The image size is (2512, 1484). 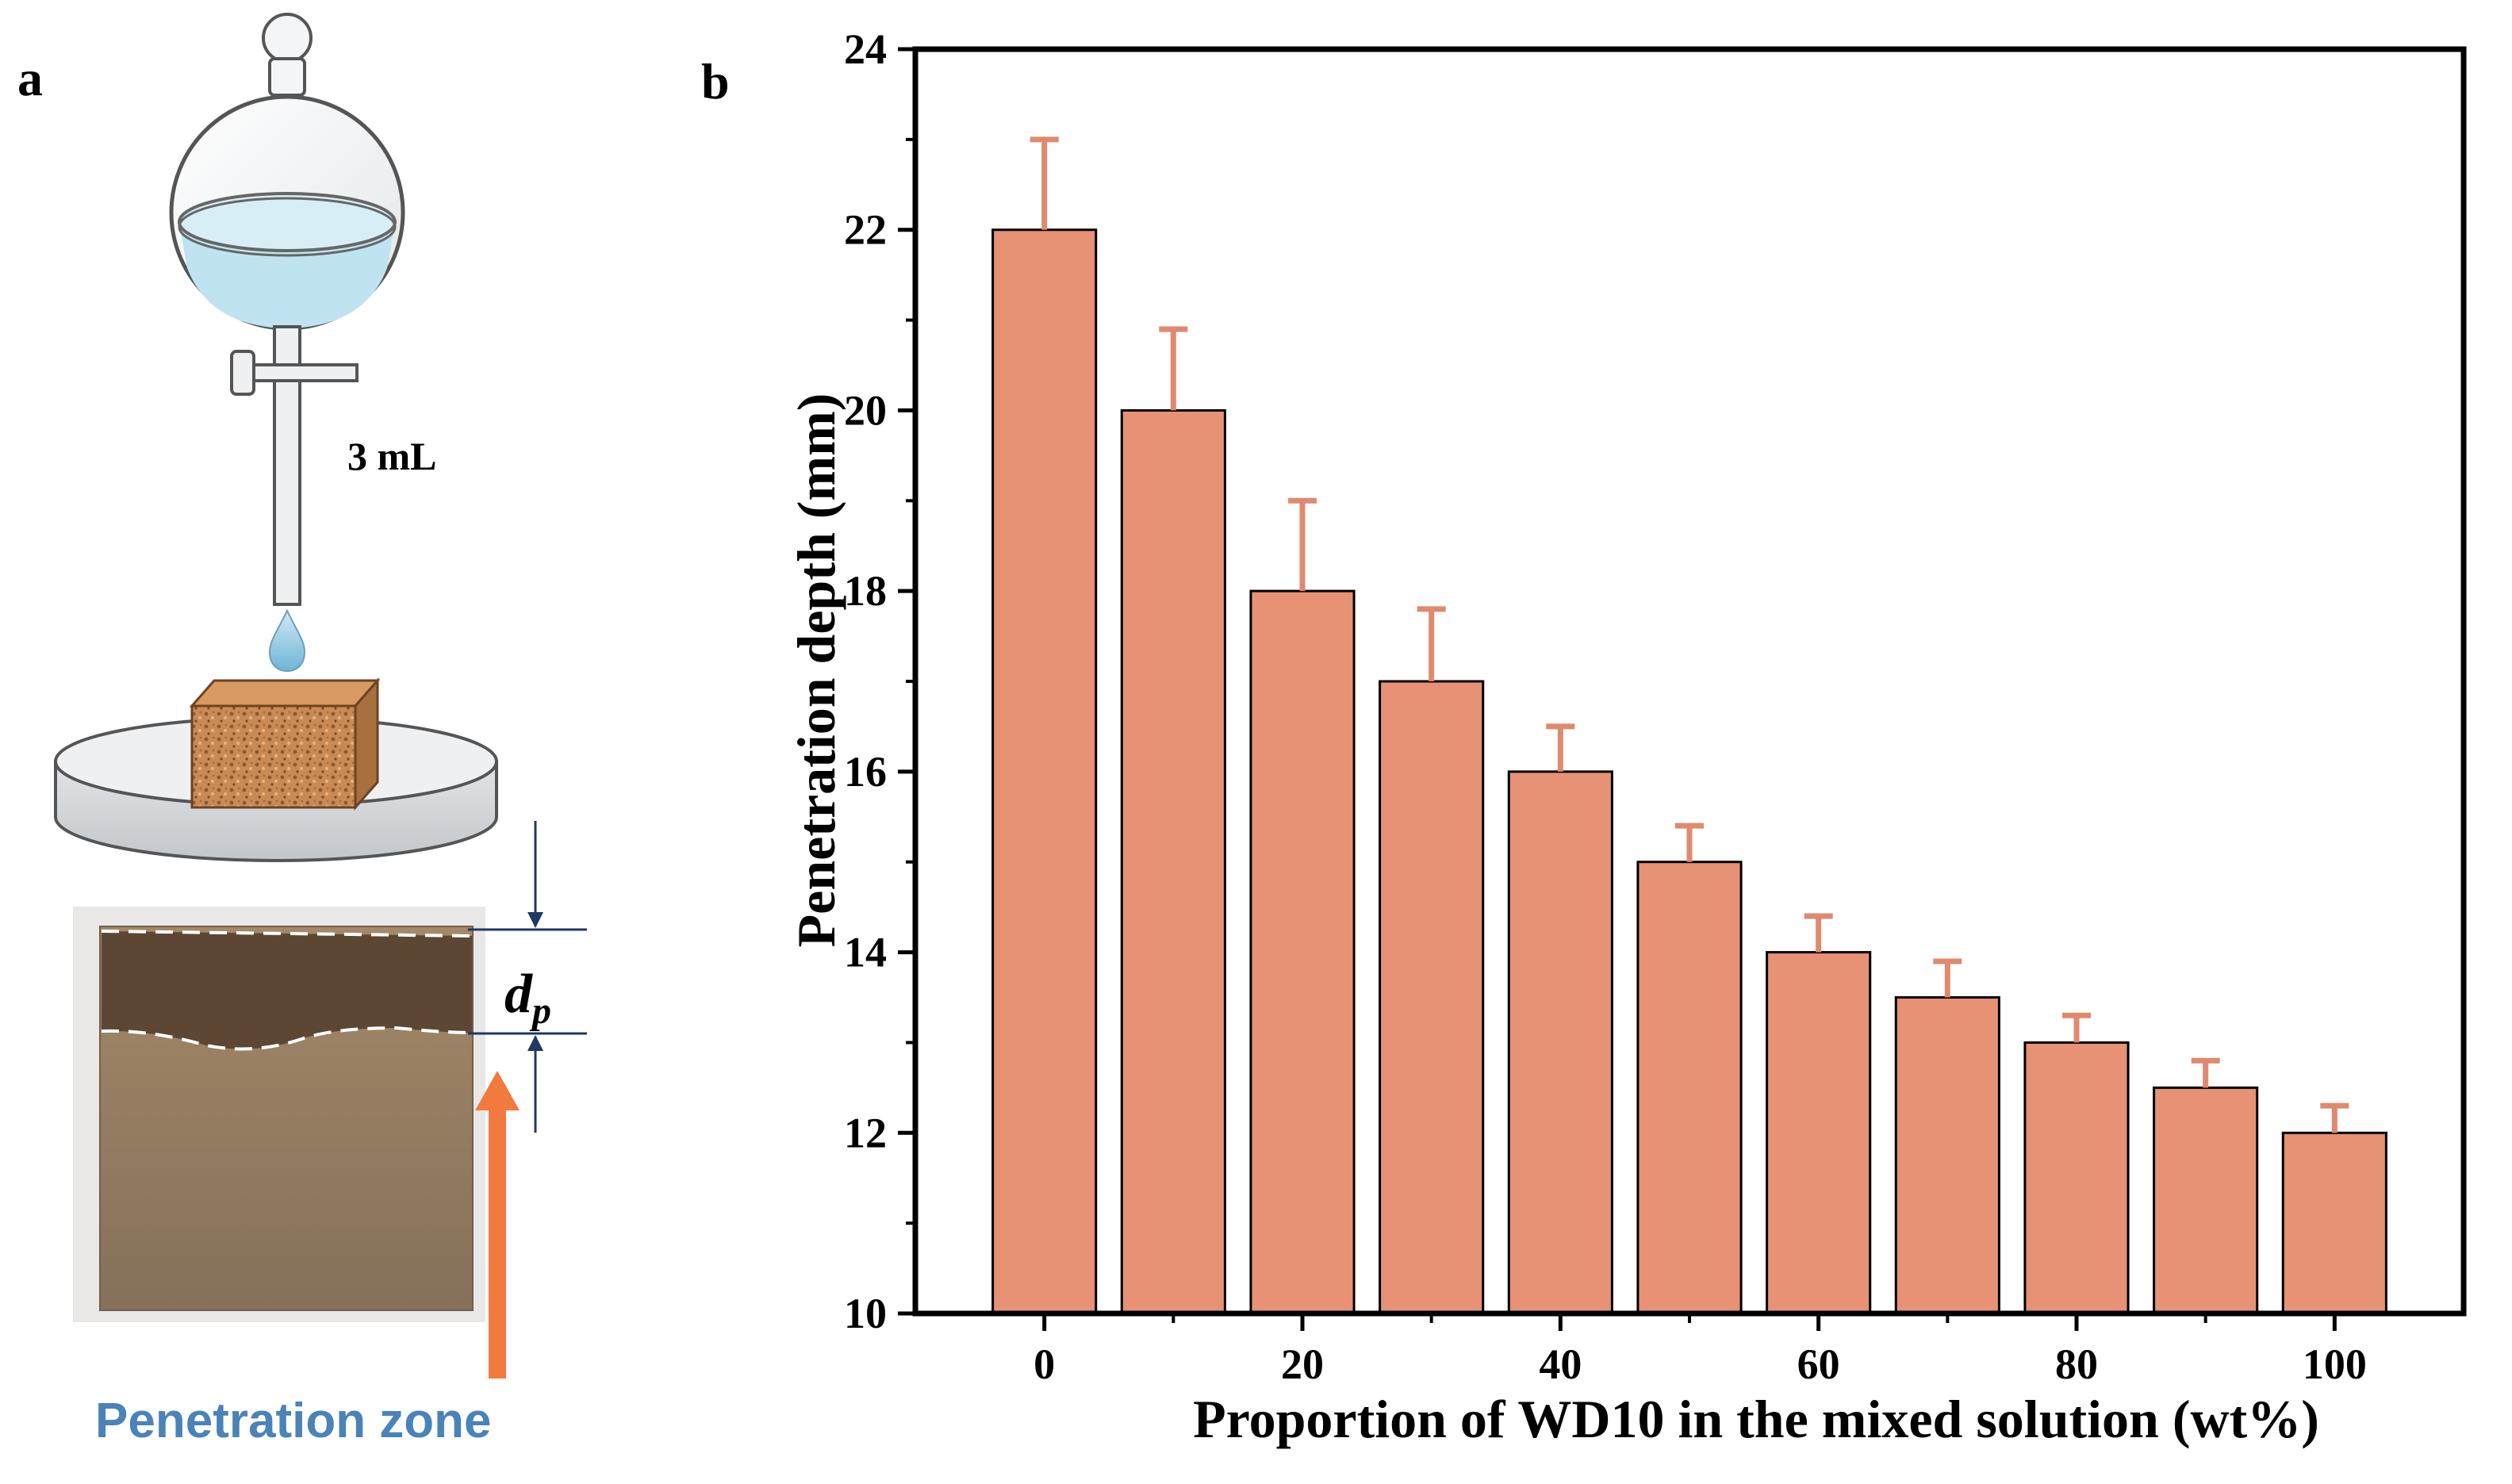 What do you see at coordinates (716, 81) in the screenshot?
I see `panel-b-letter: b` at bounding box center [716, 81].